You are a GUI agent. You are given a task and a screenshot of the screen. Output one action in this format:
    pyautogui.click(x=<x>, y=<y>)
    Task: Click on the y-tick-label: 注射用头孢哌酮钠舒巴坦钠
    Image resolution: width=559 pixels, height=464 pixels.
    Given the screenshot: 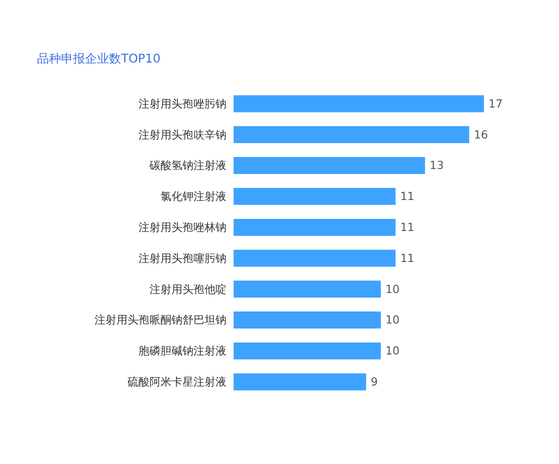 What is the action you would take?
    pyautogui.click(x=160, y=320)
    